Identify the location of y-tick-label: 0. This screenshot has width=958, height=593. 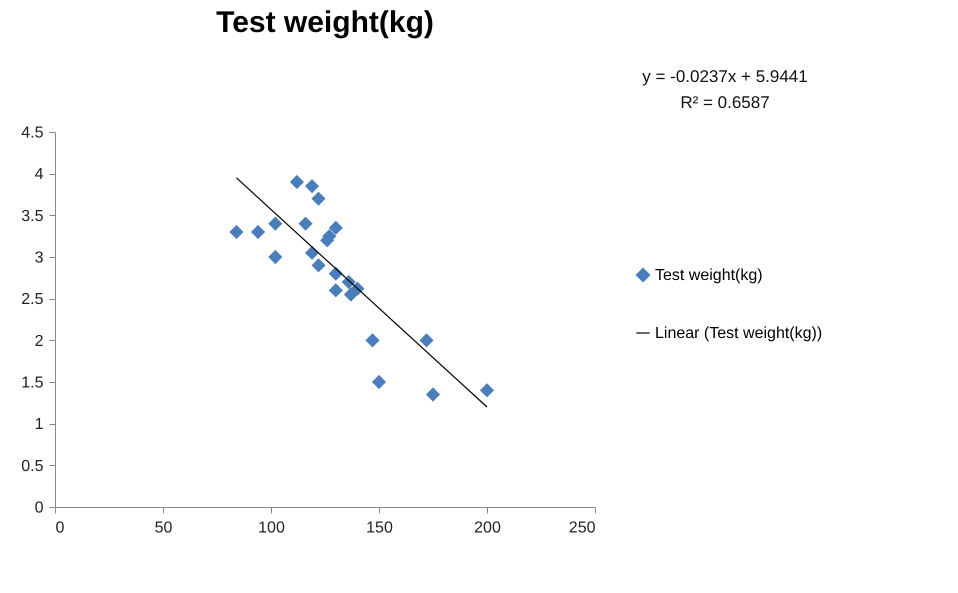
(39, 508).